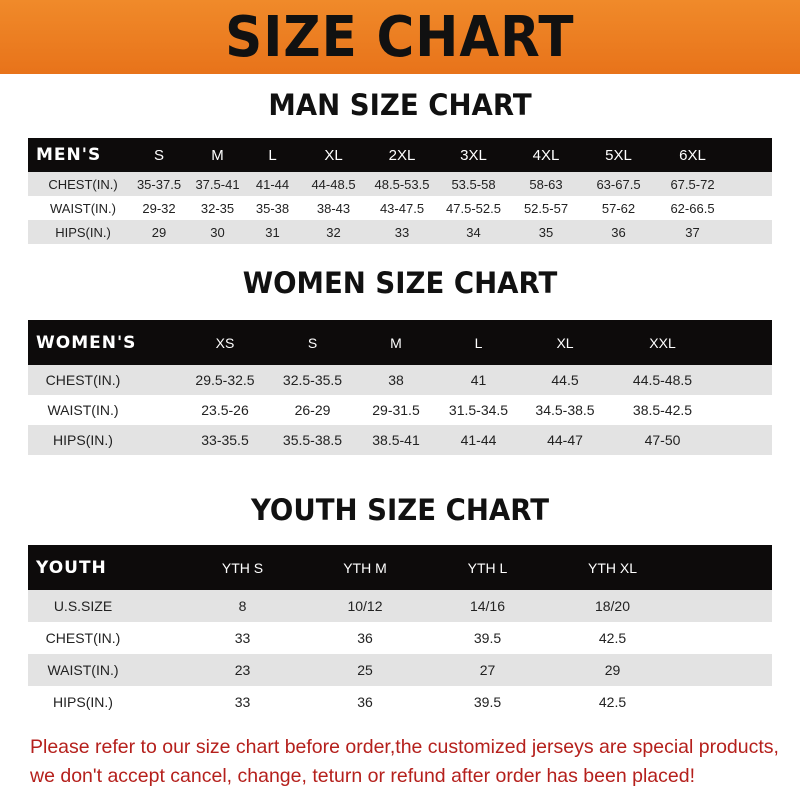 This screenshot has width=800, height=800. What do you see at coordinates (662, 380) in the screenshot?
I see `table-cell: 44.5-48.5` at bounding box center [662, 380].